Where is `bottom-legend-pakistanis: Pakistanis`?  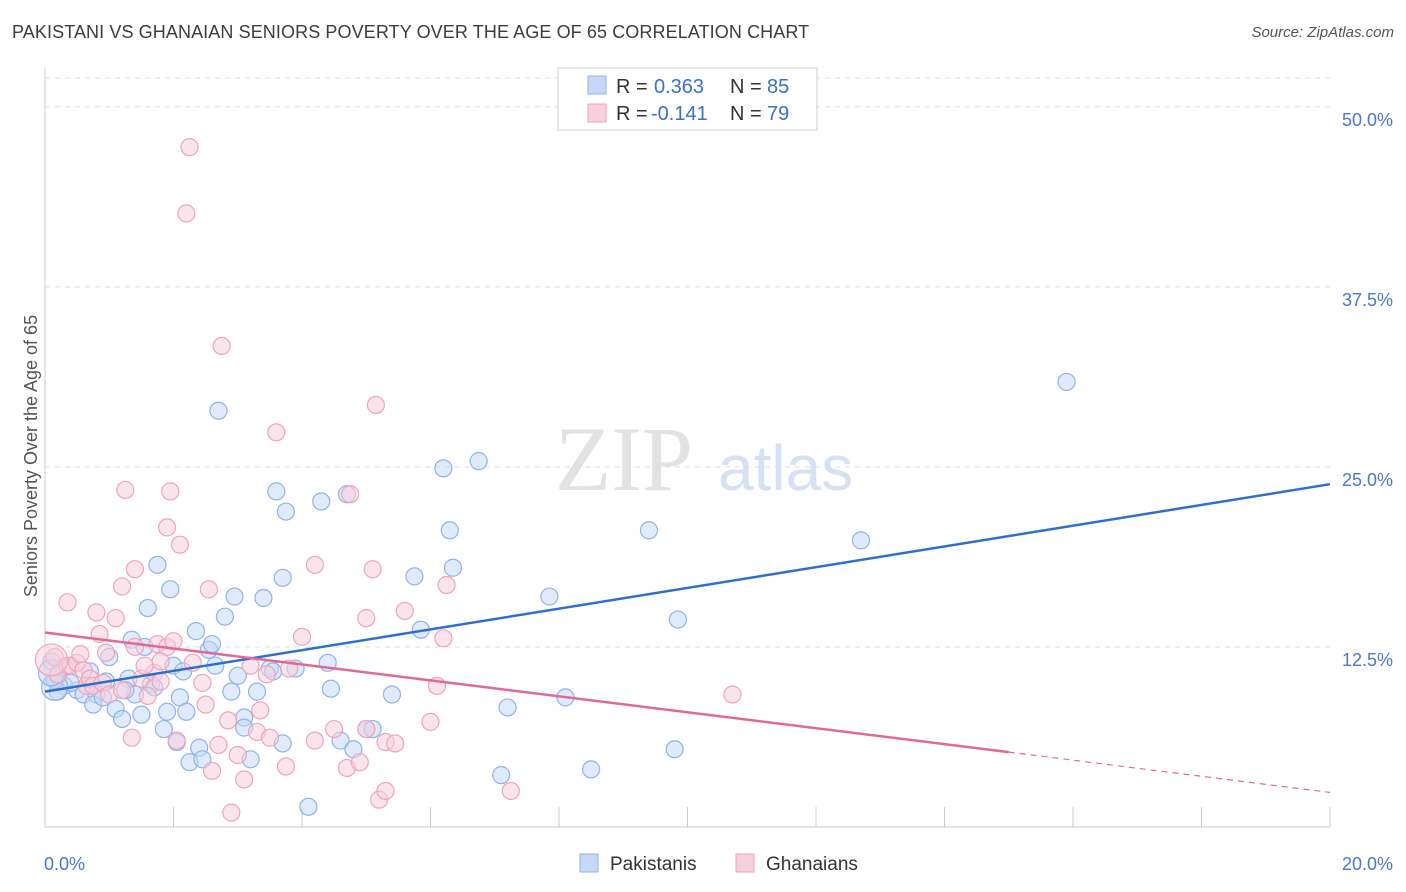 bottom-legend-pakistanis: Pakistanis is located at coordinates (653, 864).